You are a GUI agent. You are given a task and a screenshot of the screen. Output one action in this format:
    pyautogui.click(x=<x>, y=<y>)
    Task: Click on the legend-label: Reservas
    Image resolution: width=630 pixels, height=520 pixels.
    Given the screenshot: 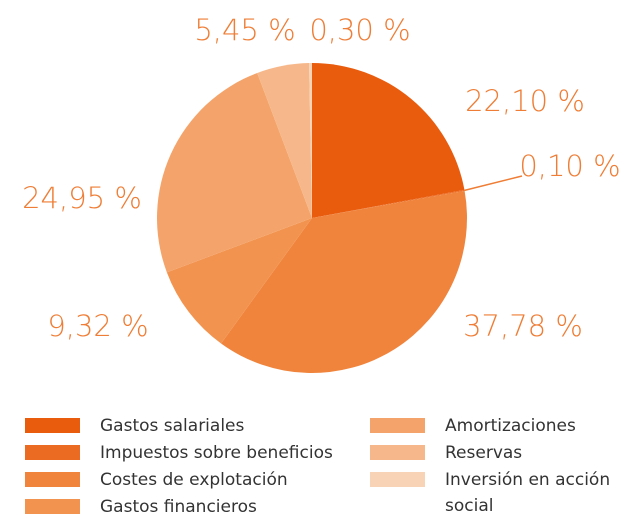 What is the action you would take?
    pyautogui.click(x=484, y=453)
    